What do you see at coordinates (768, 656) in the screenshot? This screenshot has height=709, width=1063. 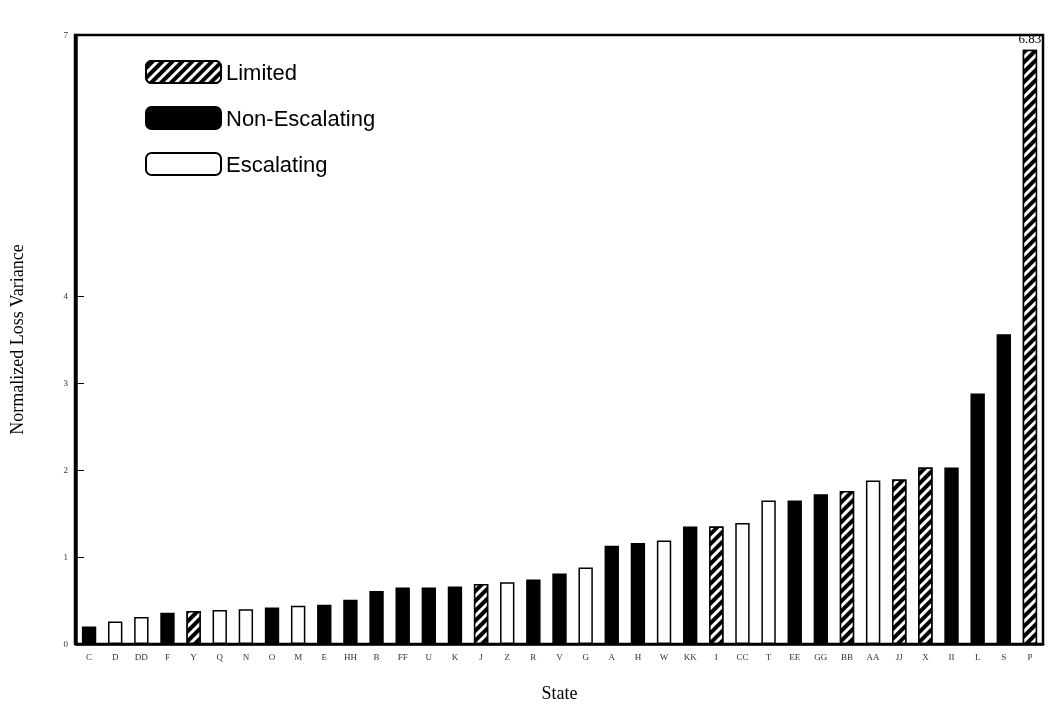 I see `x-tick-label: T` at bounding box center [768, 656].